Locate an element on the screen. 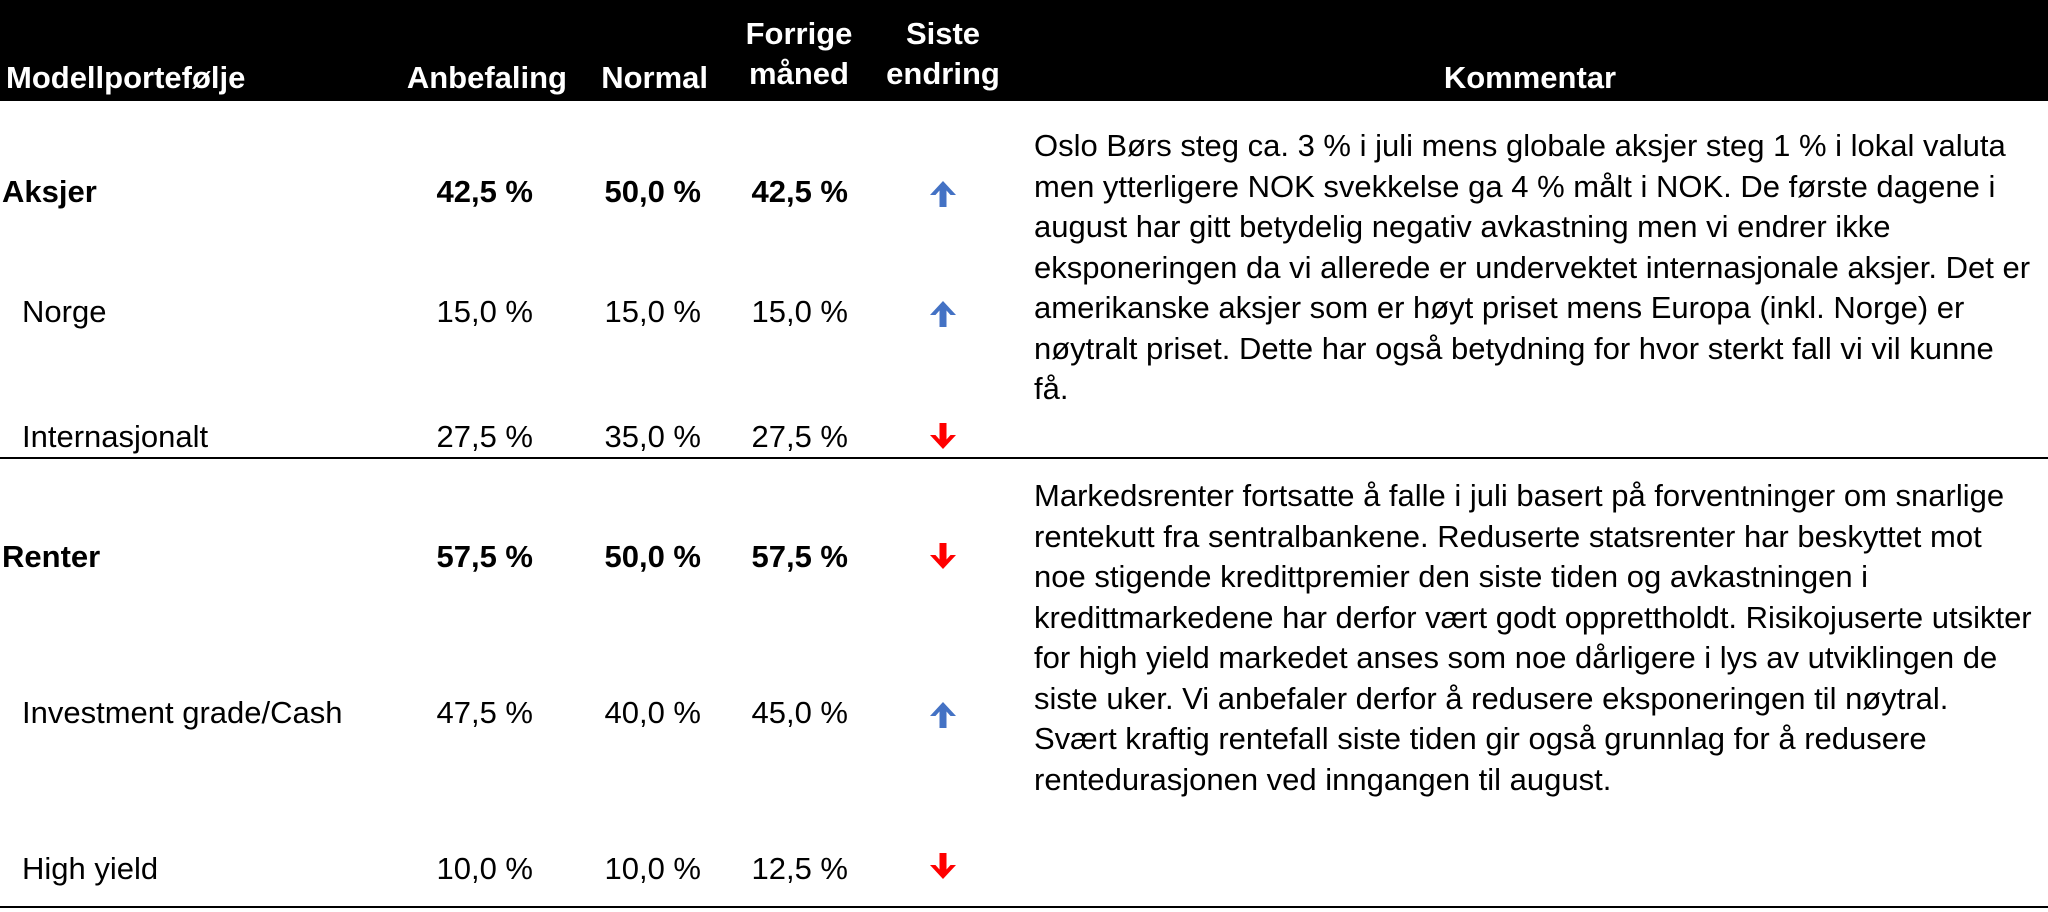 This screenshot has height=912, width=2048. row-label: Internasjonalt is located at coordinates (115, 436).